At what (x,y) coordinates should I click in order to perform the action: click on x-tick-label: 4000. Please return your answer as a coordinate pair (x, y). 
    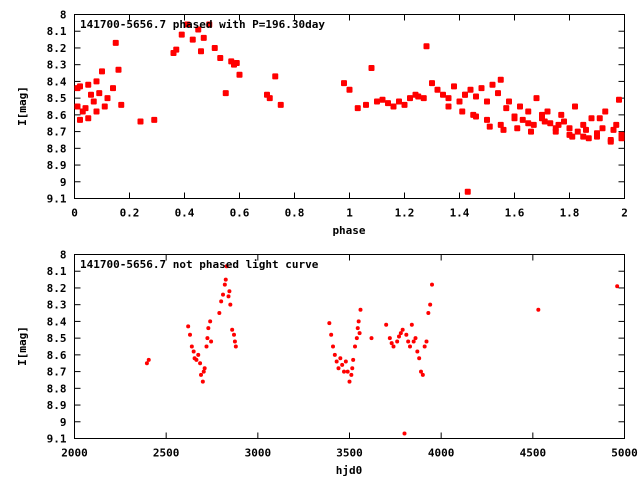
    Looking at the image, I should click on (441, 453).